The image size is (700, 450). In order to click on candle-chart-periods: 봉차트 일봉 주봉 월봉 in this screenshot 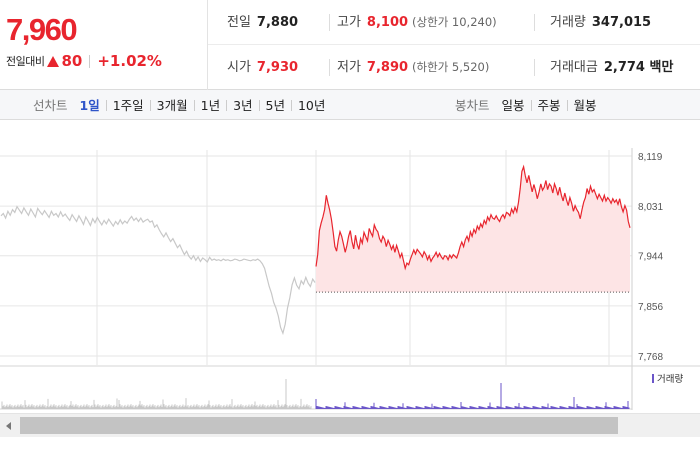, I will do `click(529, 105)`.